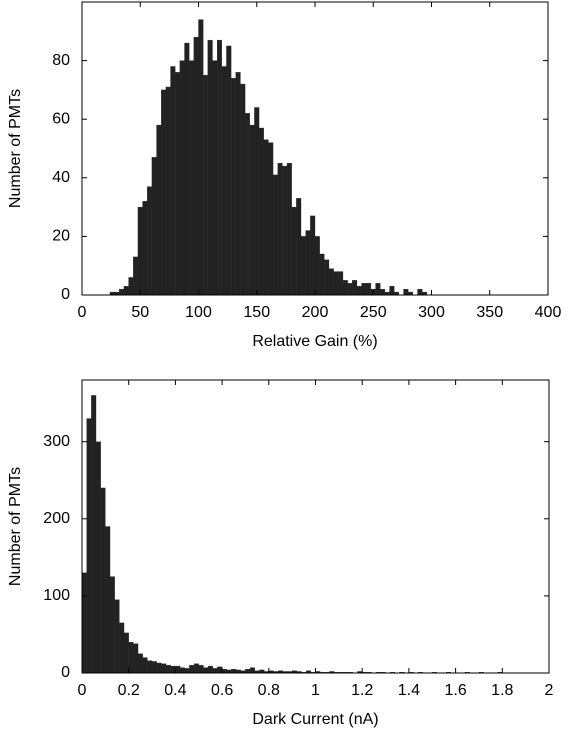  I want to click on x-axis-label: Dark Current (nA), so click(315, 719).